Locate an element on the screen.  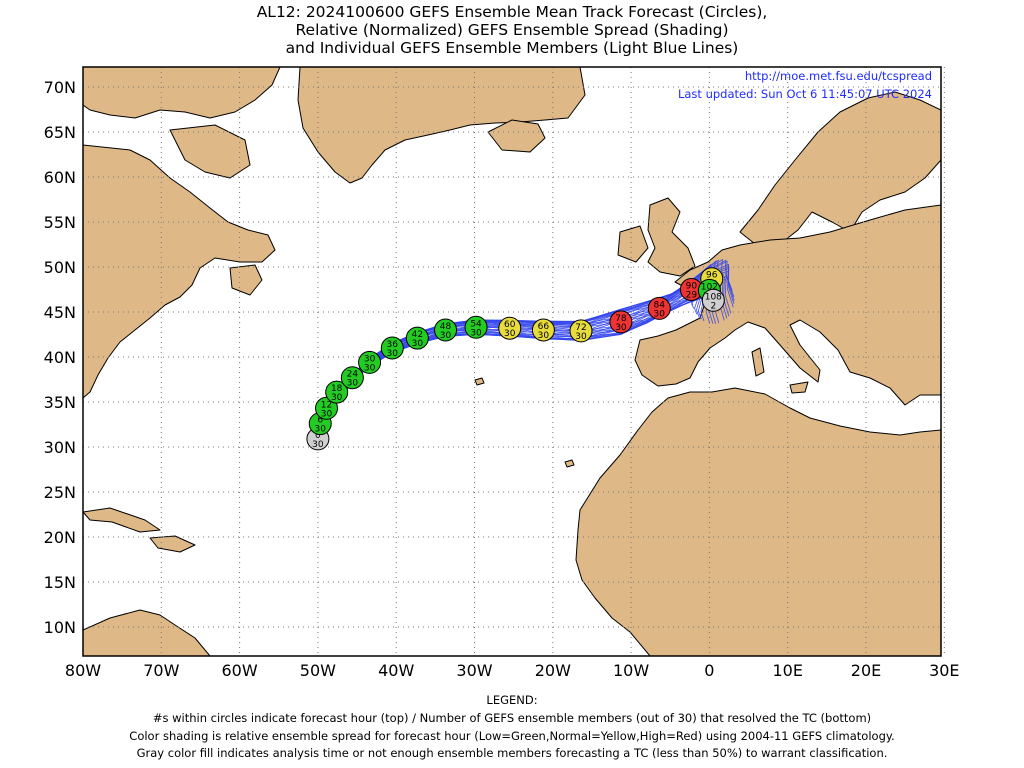
forecast-hour-label: 54 is located at coordinates (476, 324).